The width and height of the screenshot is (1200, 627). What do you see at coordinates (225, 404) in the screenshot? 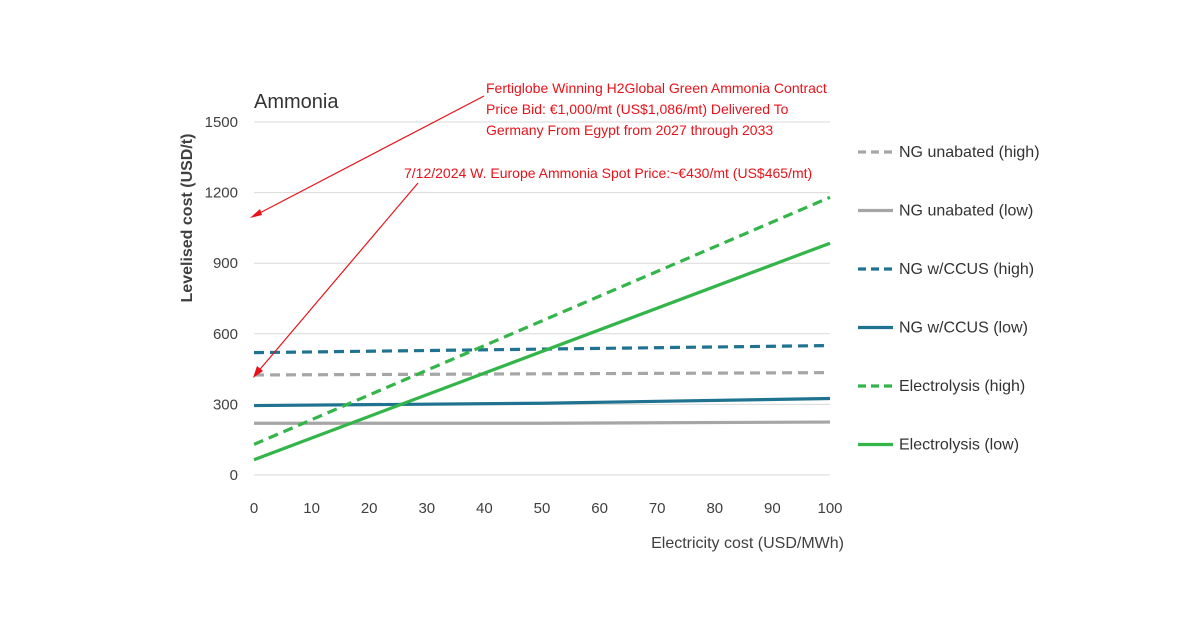
I see `y-tick-label: 300` at bounding box center [225, 404].